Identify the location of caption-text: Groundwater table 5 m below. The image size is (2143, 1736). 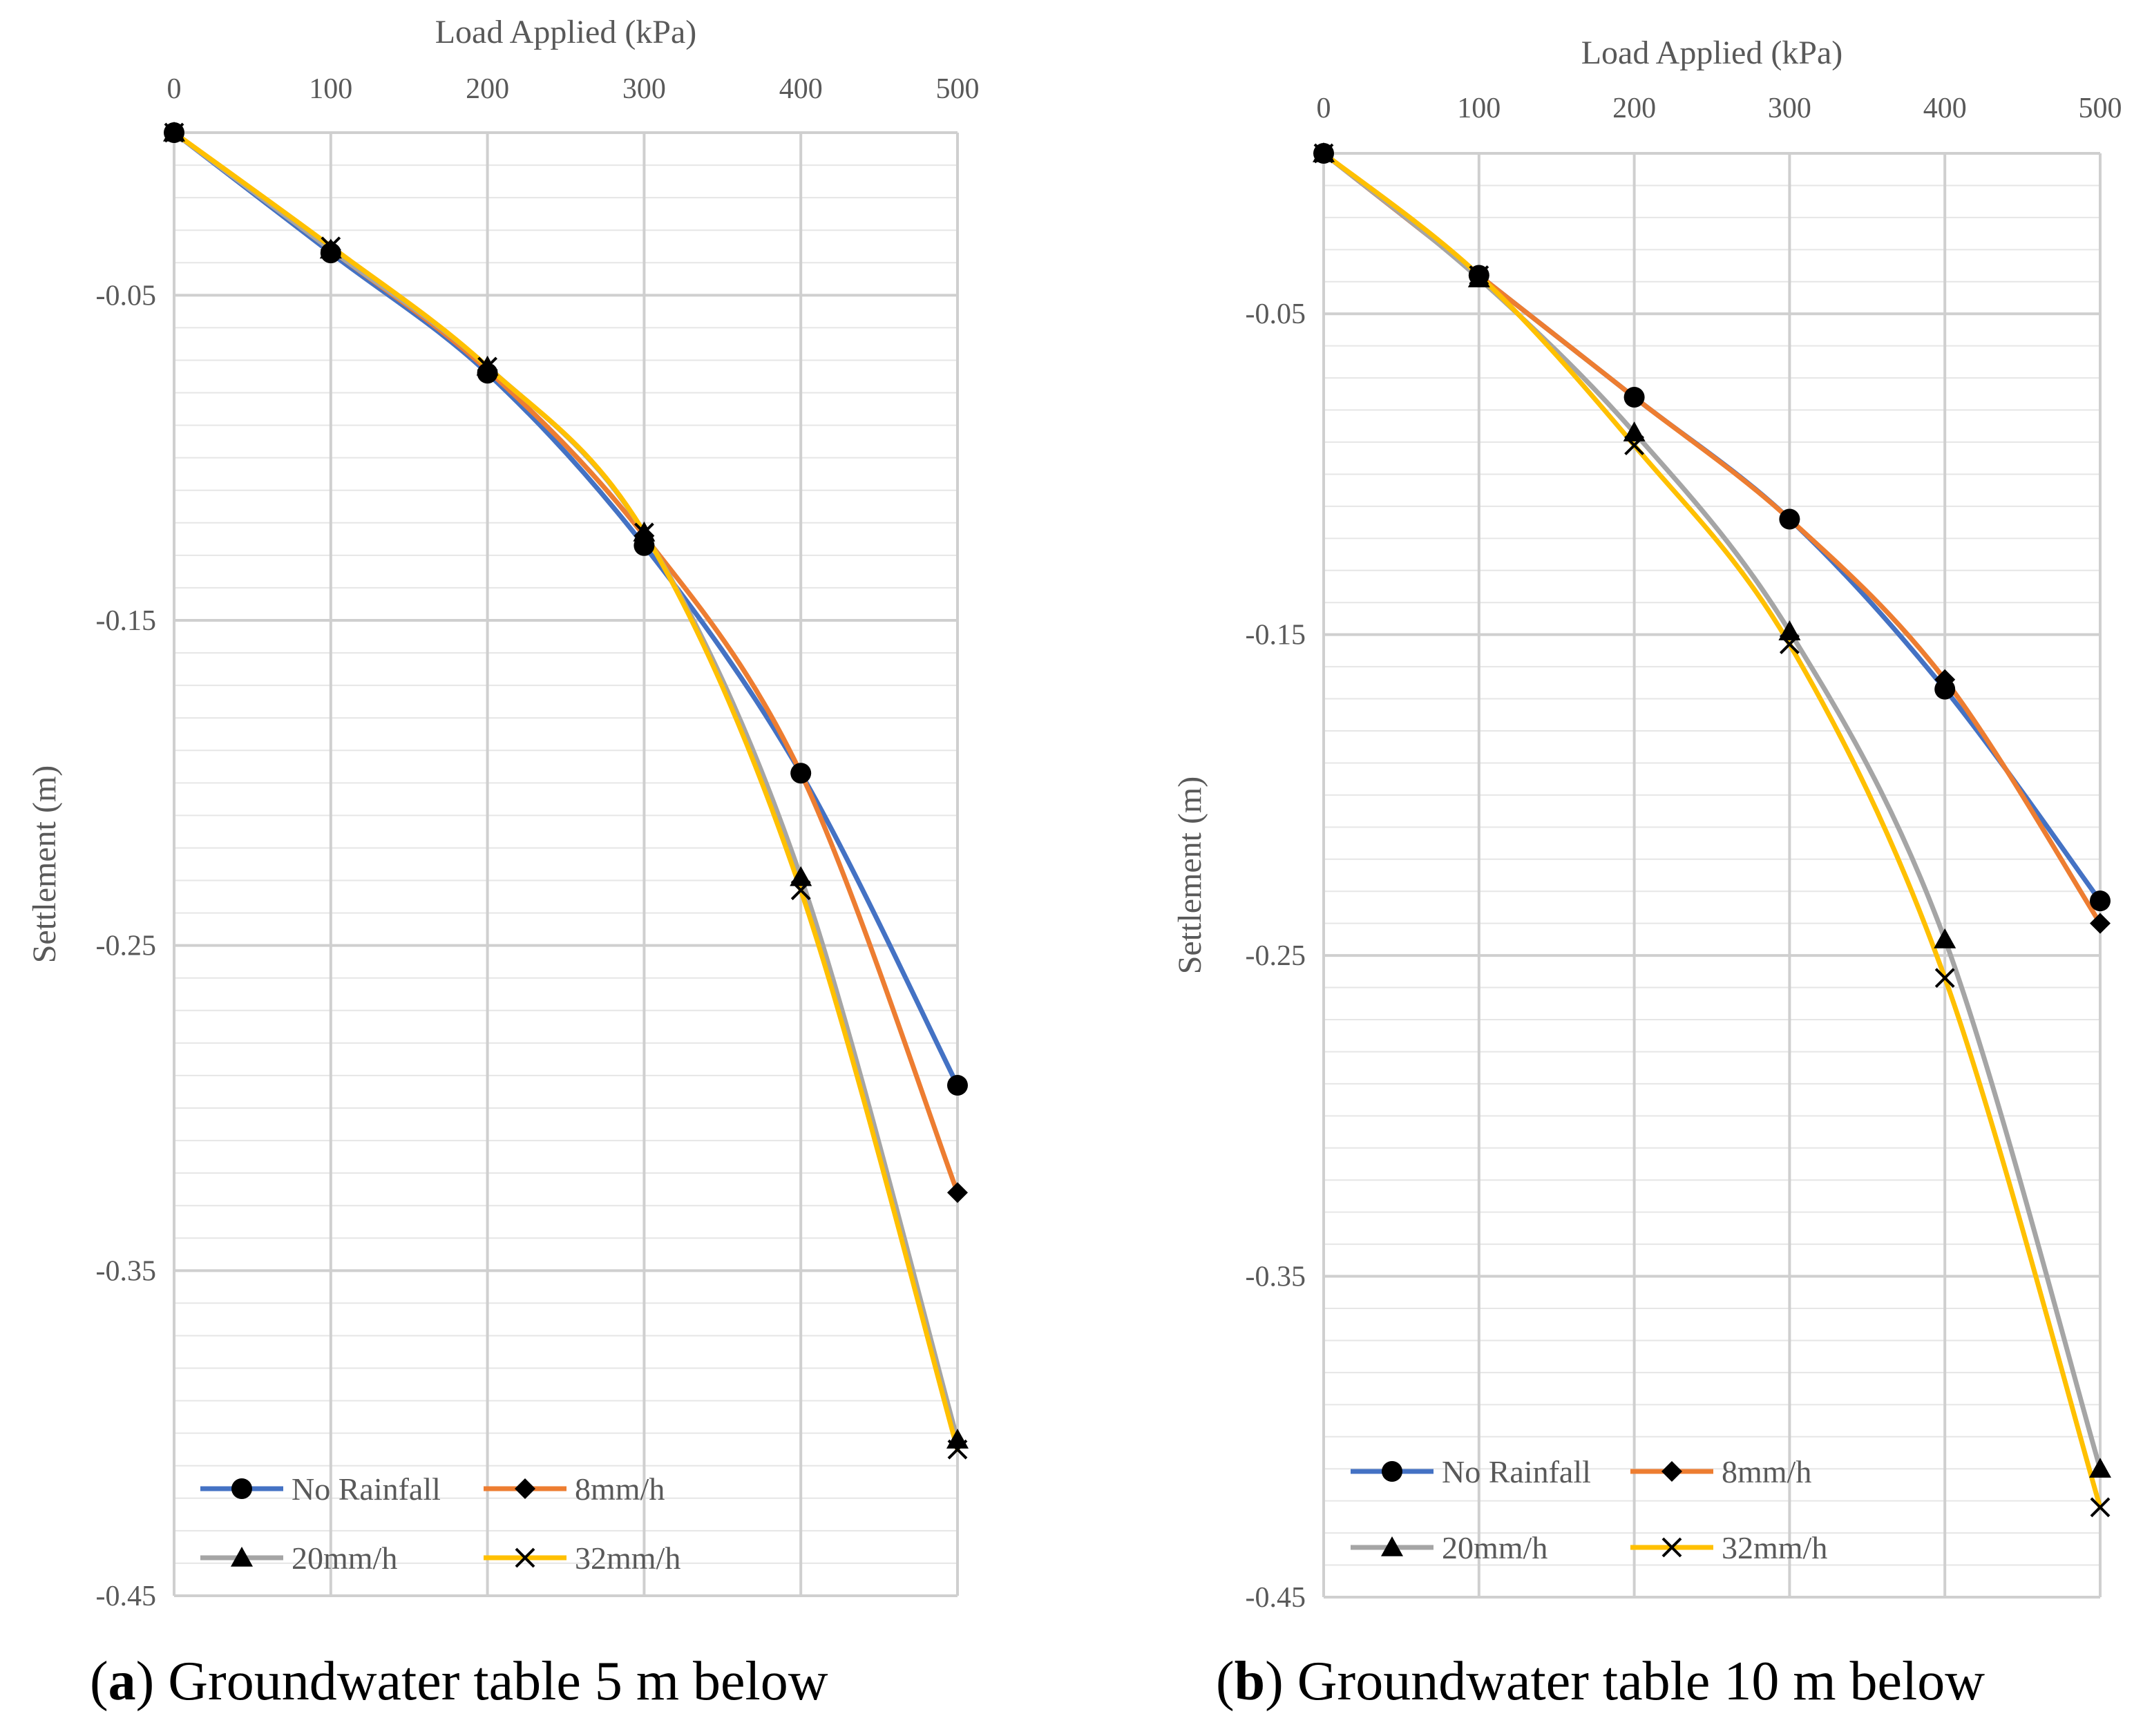
(498, 1681).